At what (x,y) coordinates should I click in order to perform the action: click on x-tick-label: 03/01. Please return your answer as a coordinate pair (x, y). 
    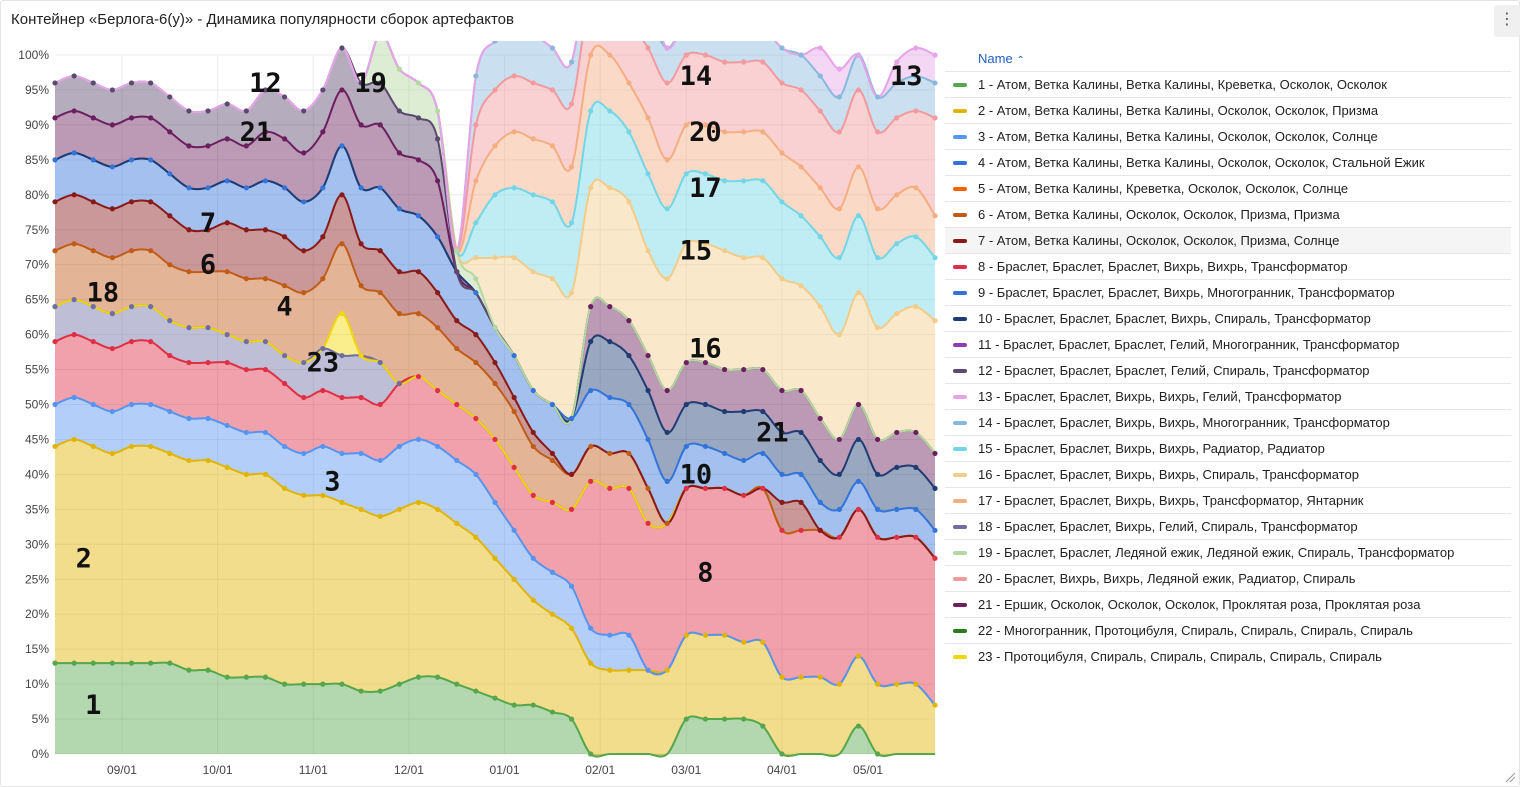
    Looking at the image, I should click on (686, 770).